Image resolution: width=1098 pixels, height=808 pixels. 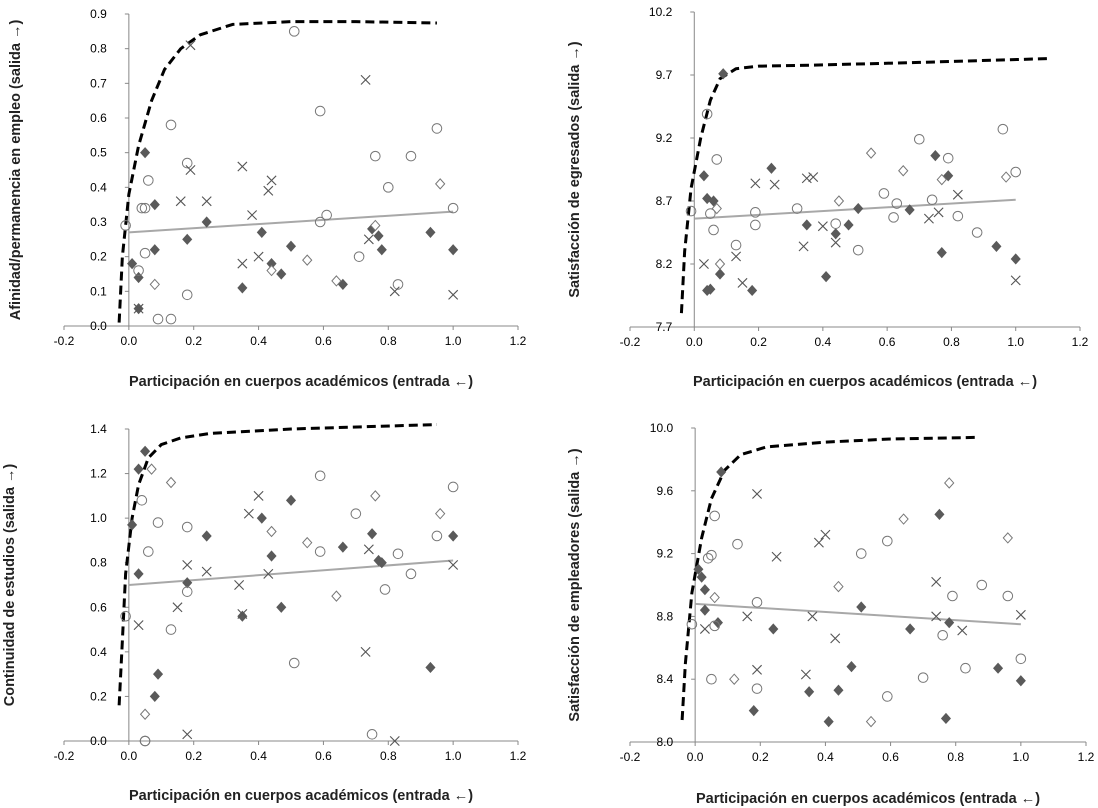 What do you see at coordinates (277, 171) in the screenshot?
I see `frontier-line` at bounding box center [277, 171].